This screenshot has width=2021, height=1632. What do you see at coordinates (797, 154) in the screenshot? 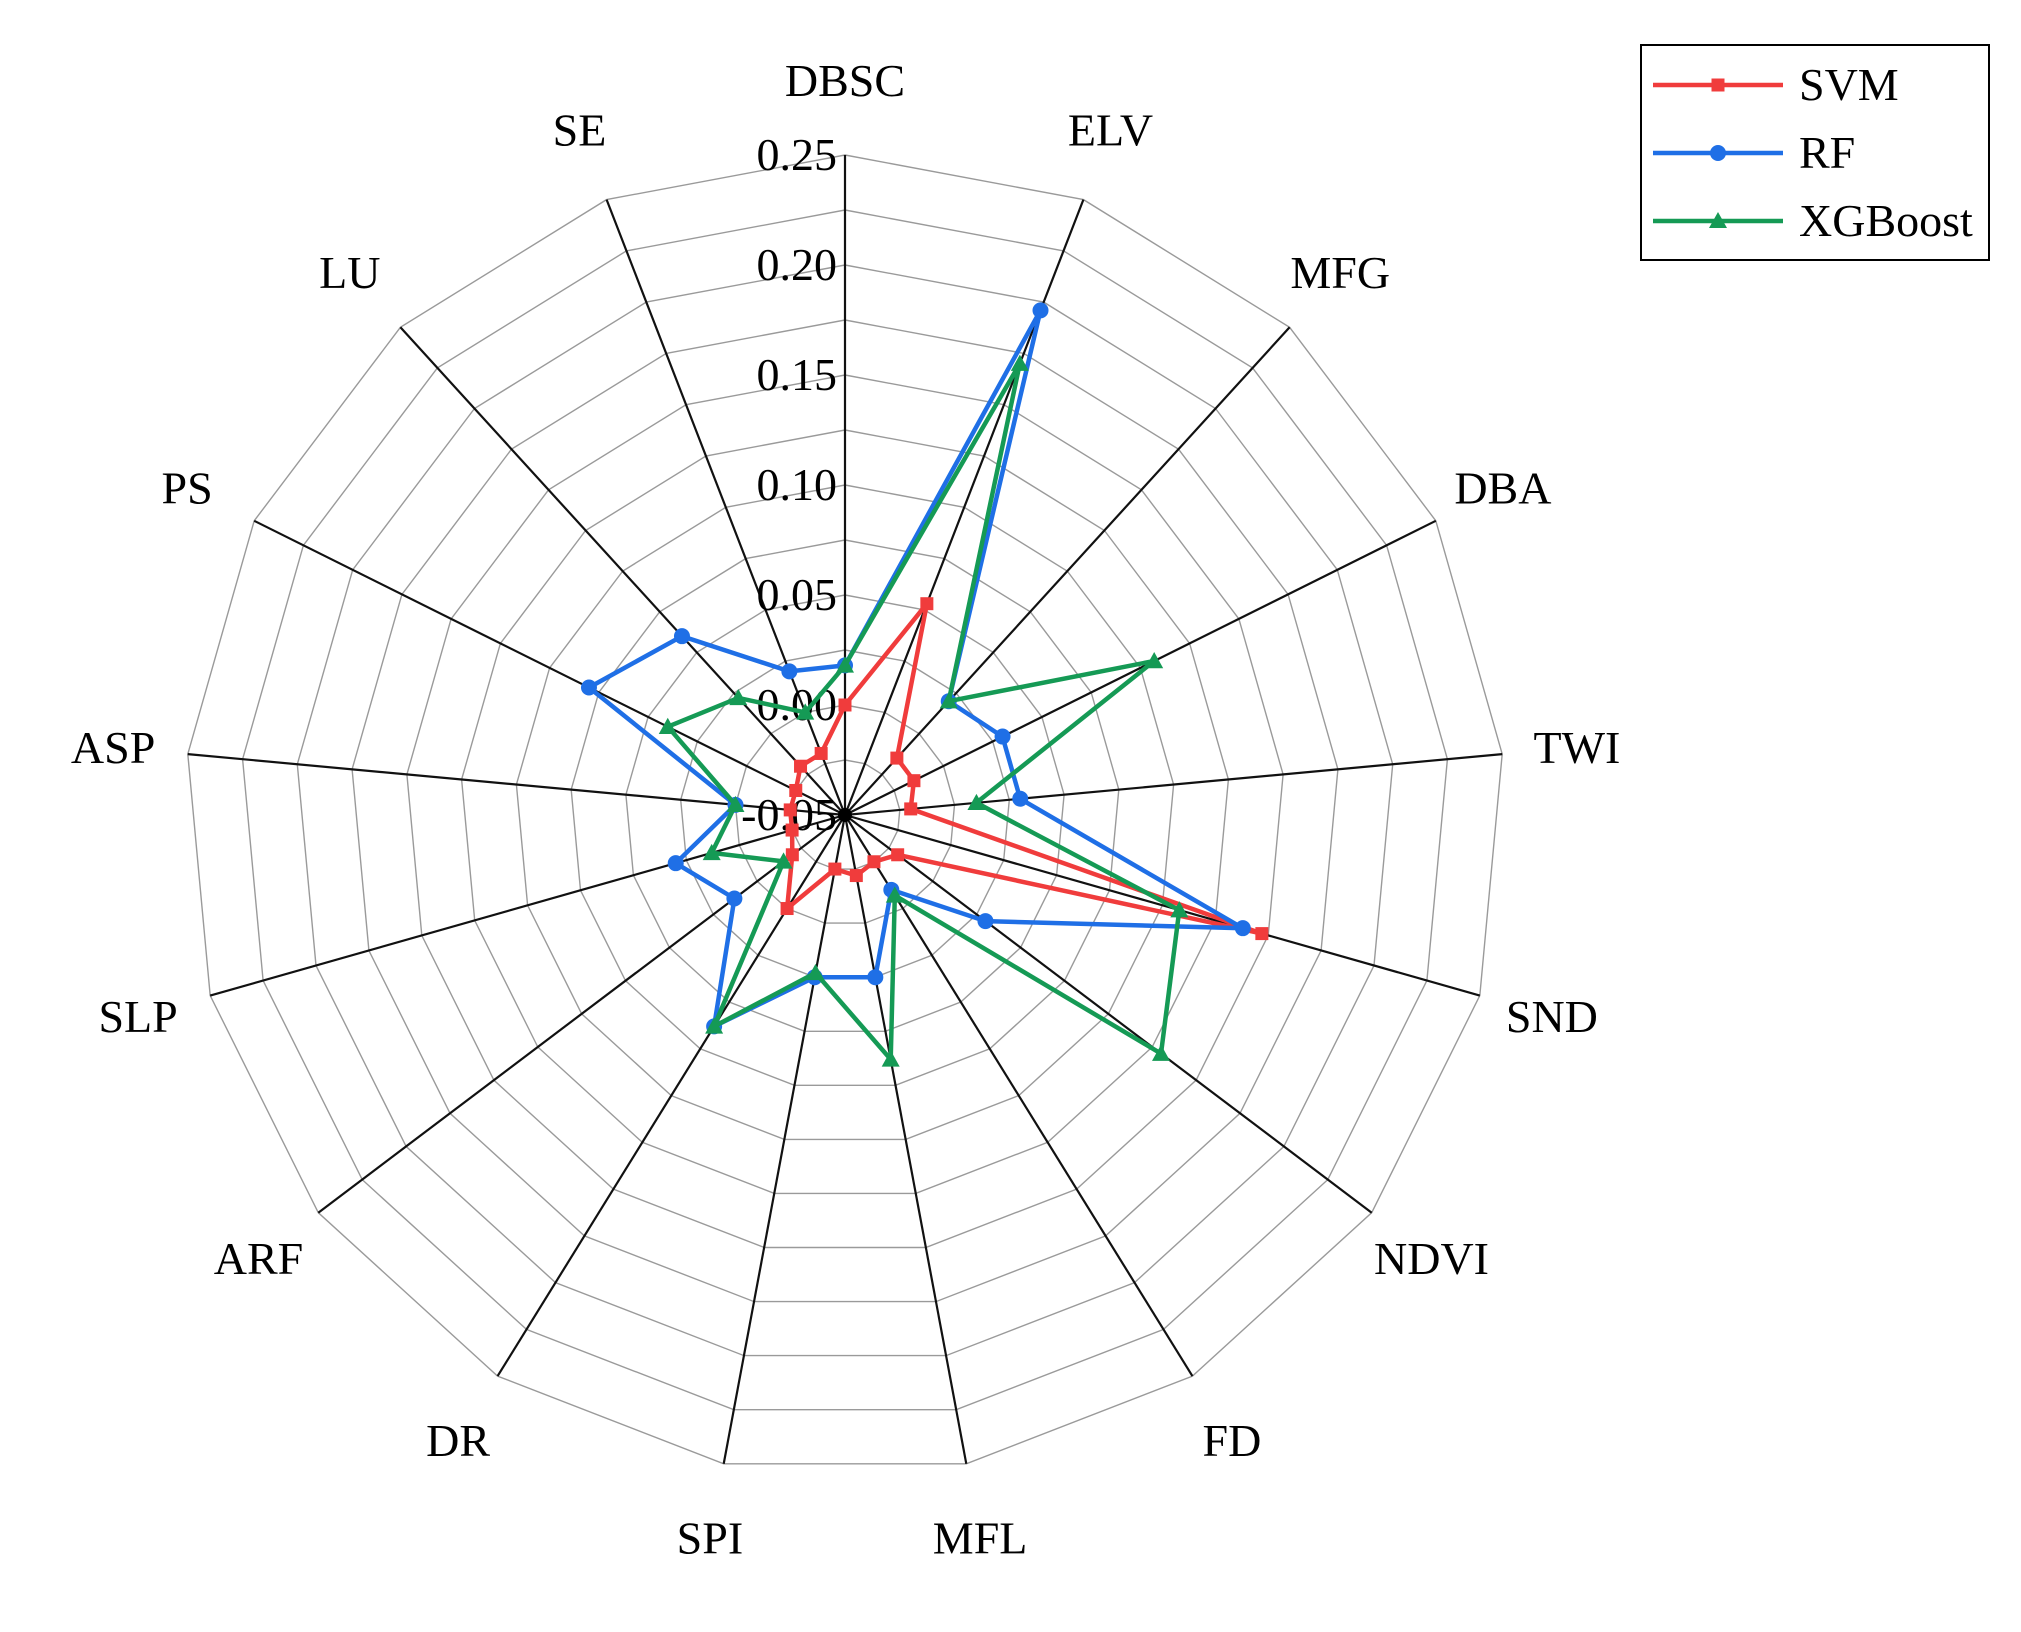
I see `tick-label: 0.25` at bounding box center [797, 154].